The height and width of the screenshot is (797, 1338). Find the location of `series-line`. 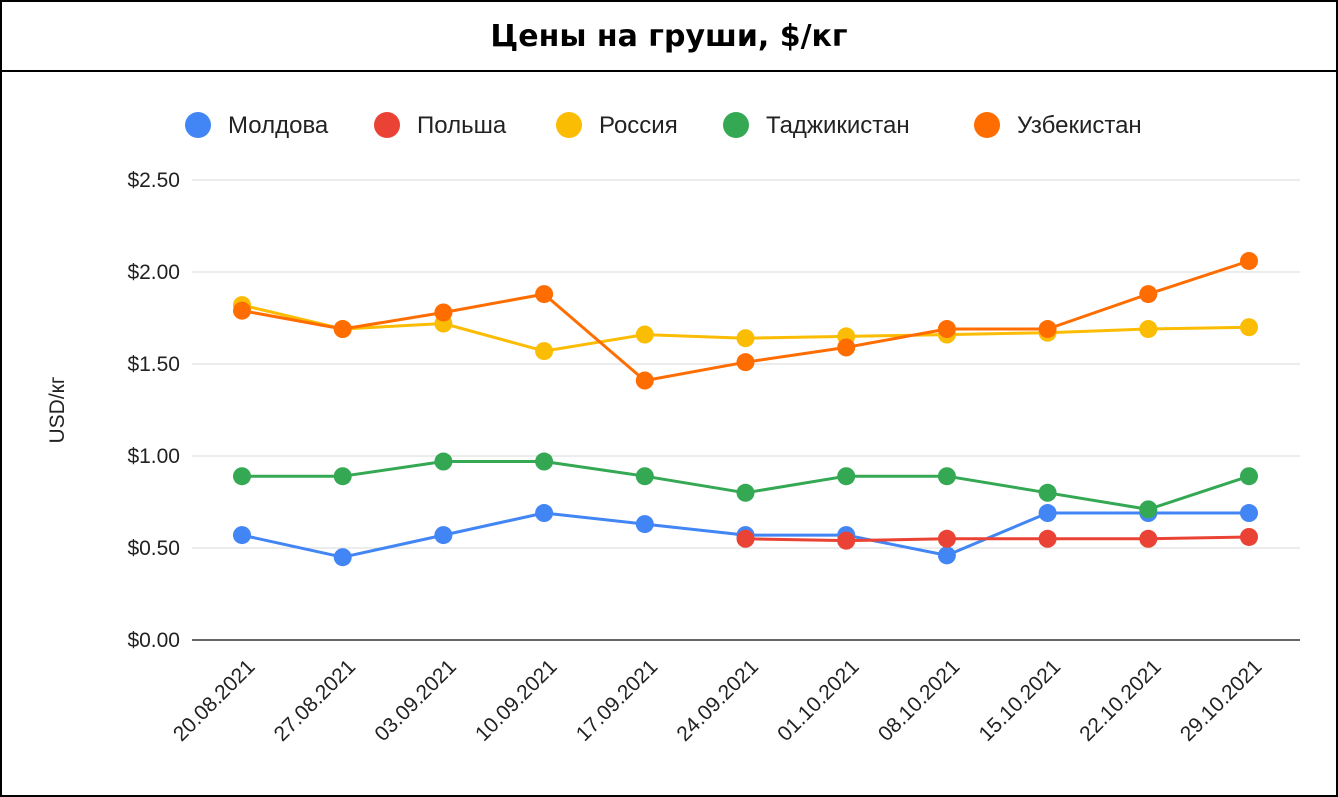

series-line is located at coordinates (997, 539).